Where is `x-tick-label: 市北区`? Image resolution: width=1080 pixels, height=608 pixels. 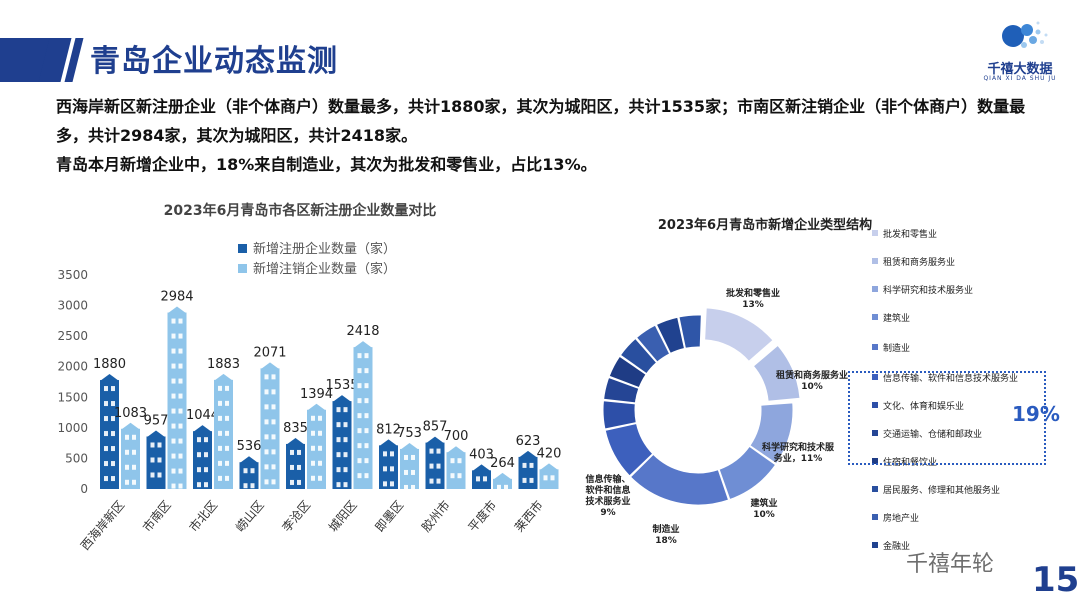
x-tick-label: 市北区 is located at coordinates (203, 515).